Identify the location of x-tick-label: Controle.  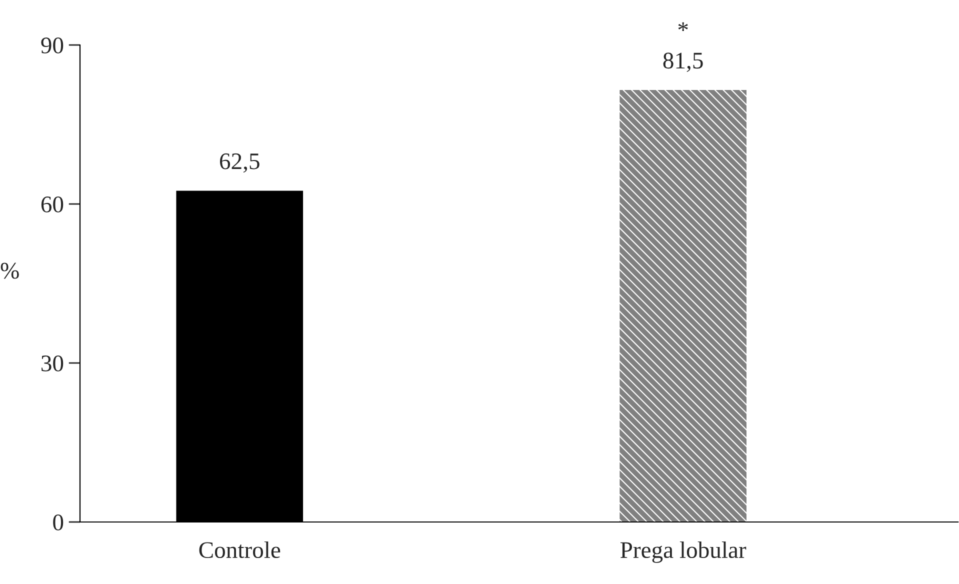
(239, 549).